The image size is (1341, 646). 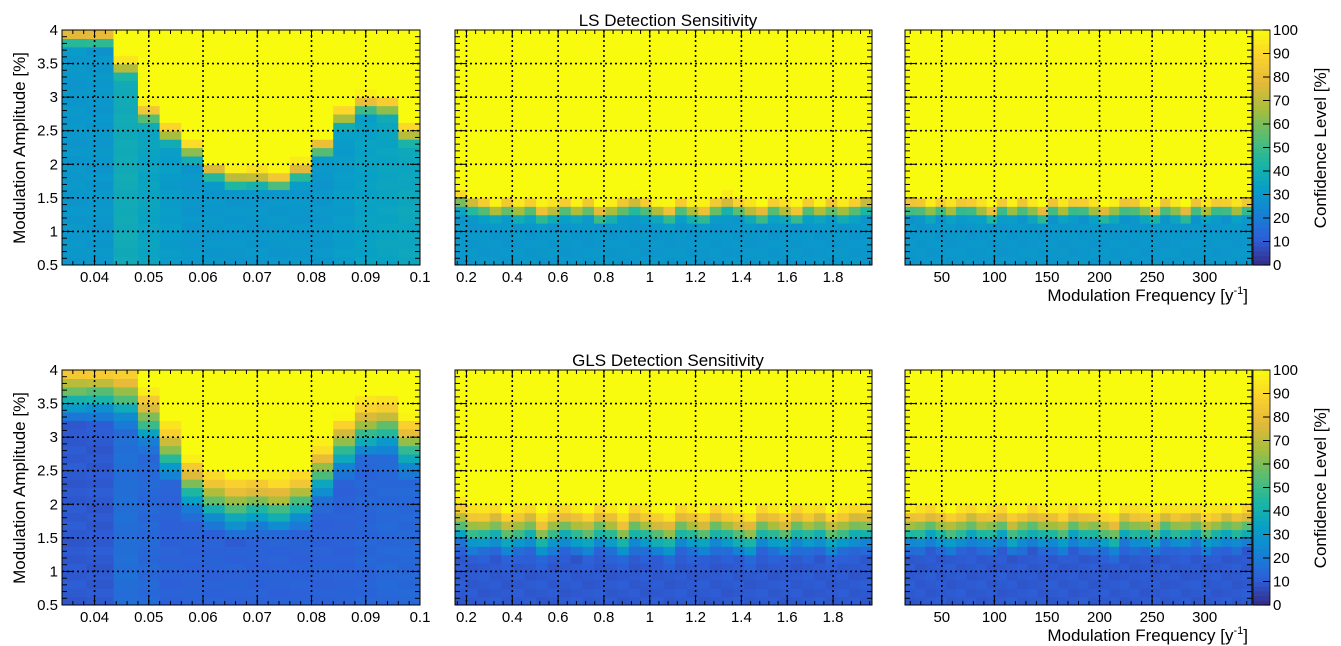 I want to click on x-tick-label: 1.8, so click(x=833, y=277).